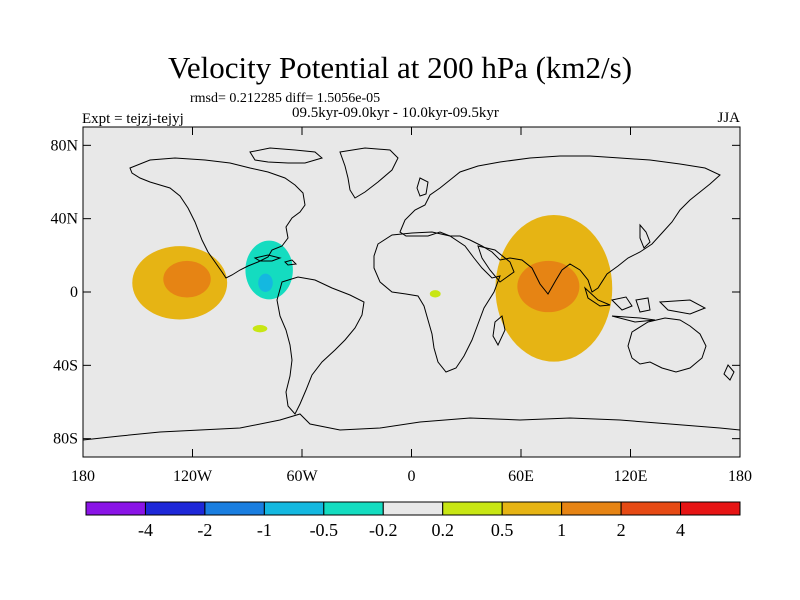 The width and height of the screenshot is (800, 600). I want to click on y-tick-label: 40S, so click(65, 365).